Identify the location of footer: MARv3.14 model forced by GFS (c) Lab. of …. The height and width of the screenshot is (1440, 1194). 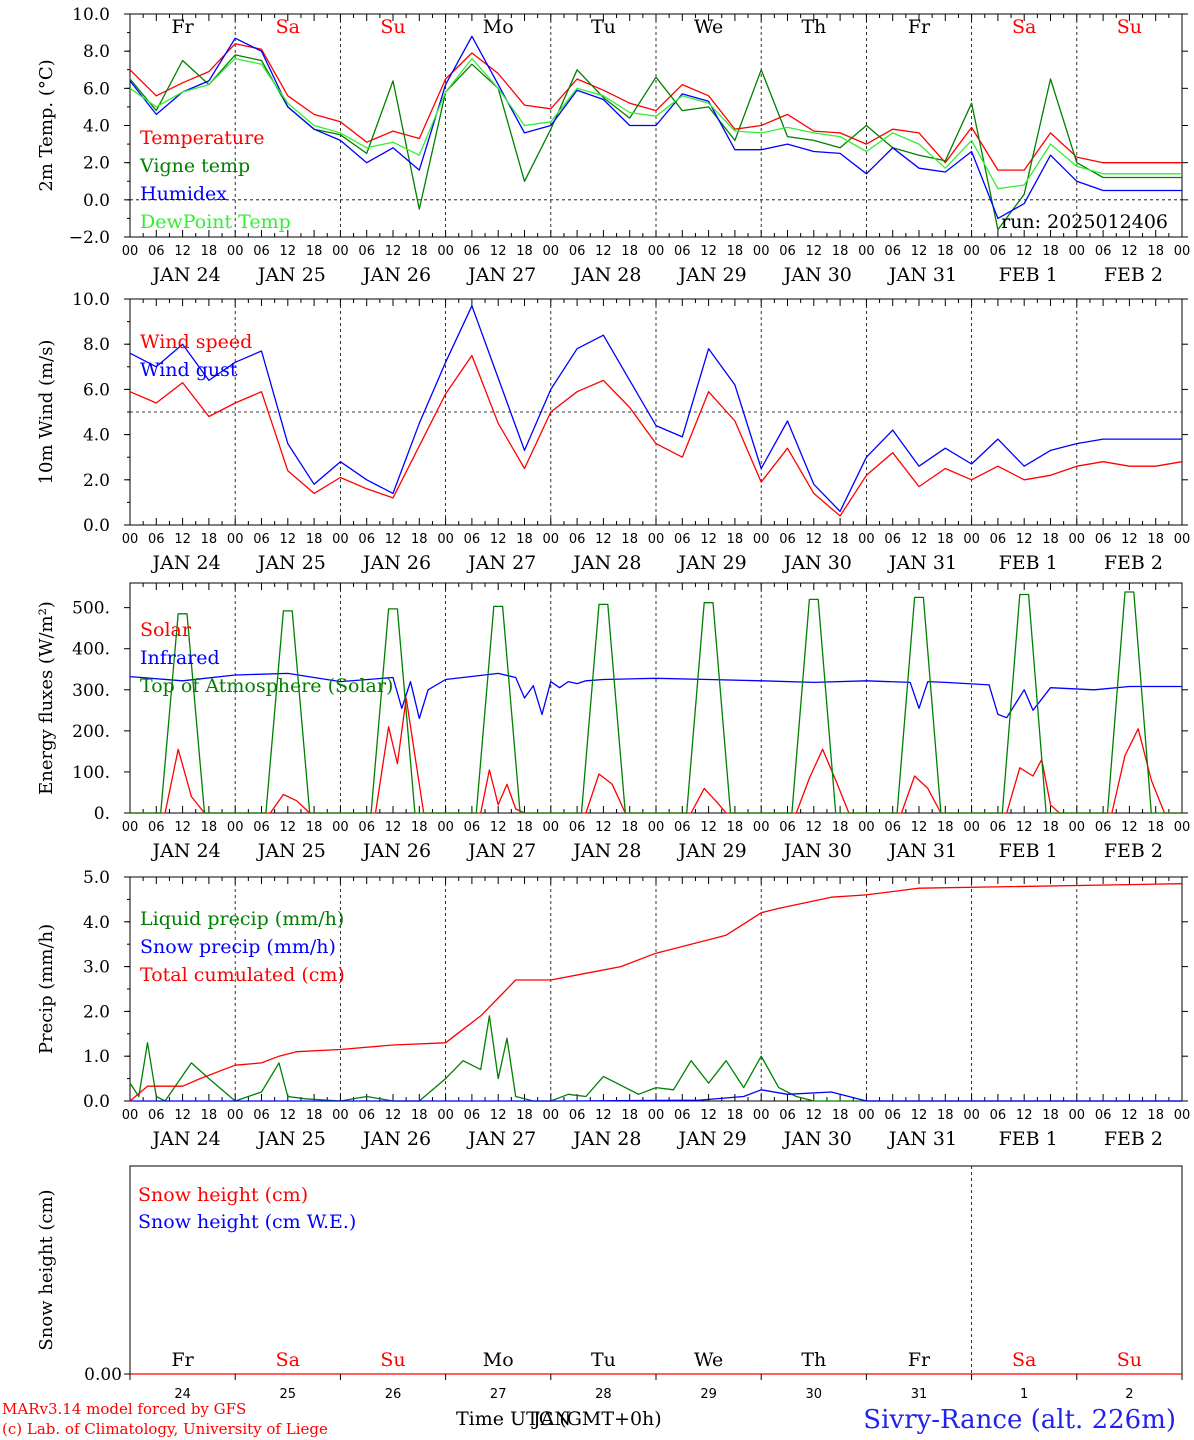
(589, 1419).